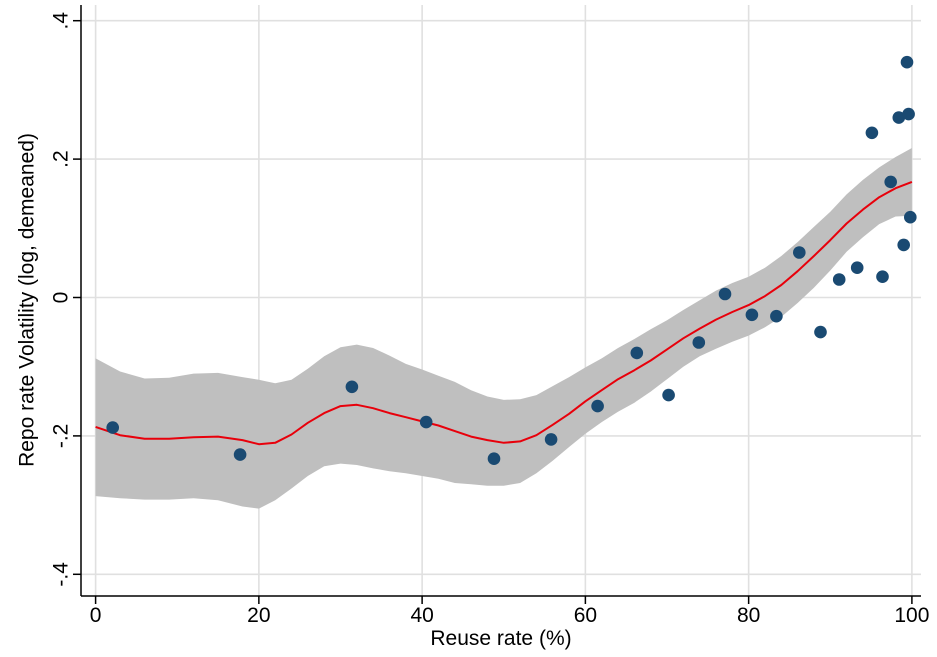  What do you see at coordinates (61, 159) in the screenshot?
I see `y-tick-label: .2` at bounding box center [61, 159].